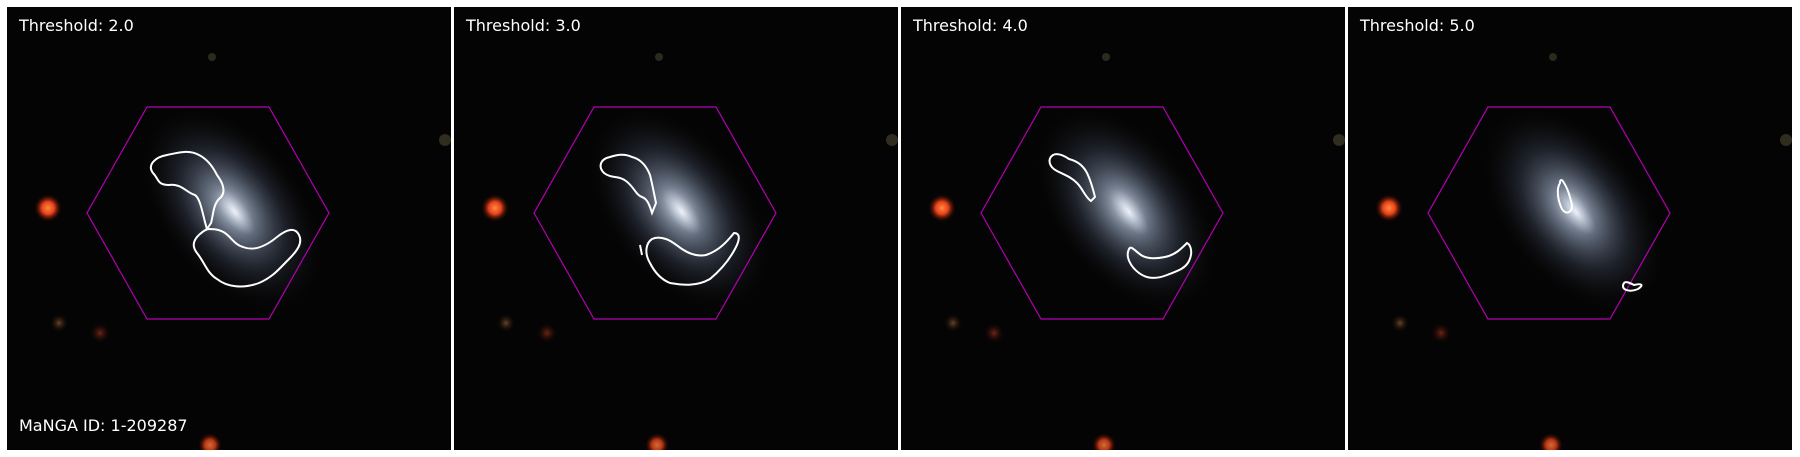 The image size is (1800, 457). Describe the element at coordinates (1417, 25) in the screenshot. I see `panel-label: Threshold: 5.0` at that location.